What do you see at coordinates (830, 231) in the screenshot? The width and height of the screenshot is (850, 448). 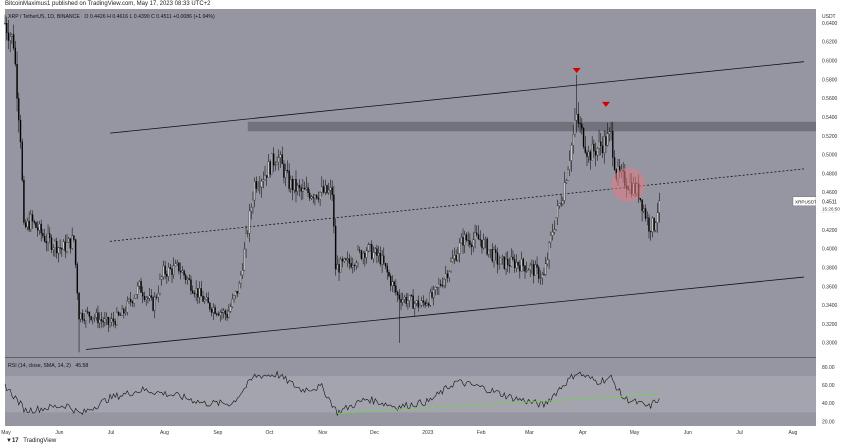 I see `price-tick-label: 0.4200` at bounding box center [830, 231].